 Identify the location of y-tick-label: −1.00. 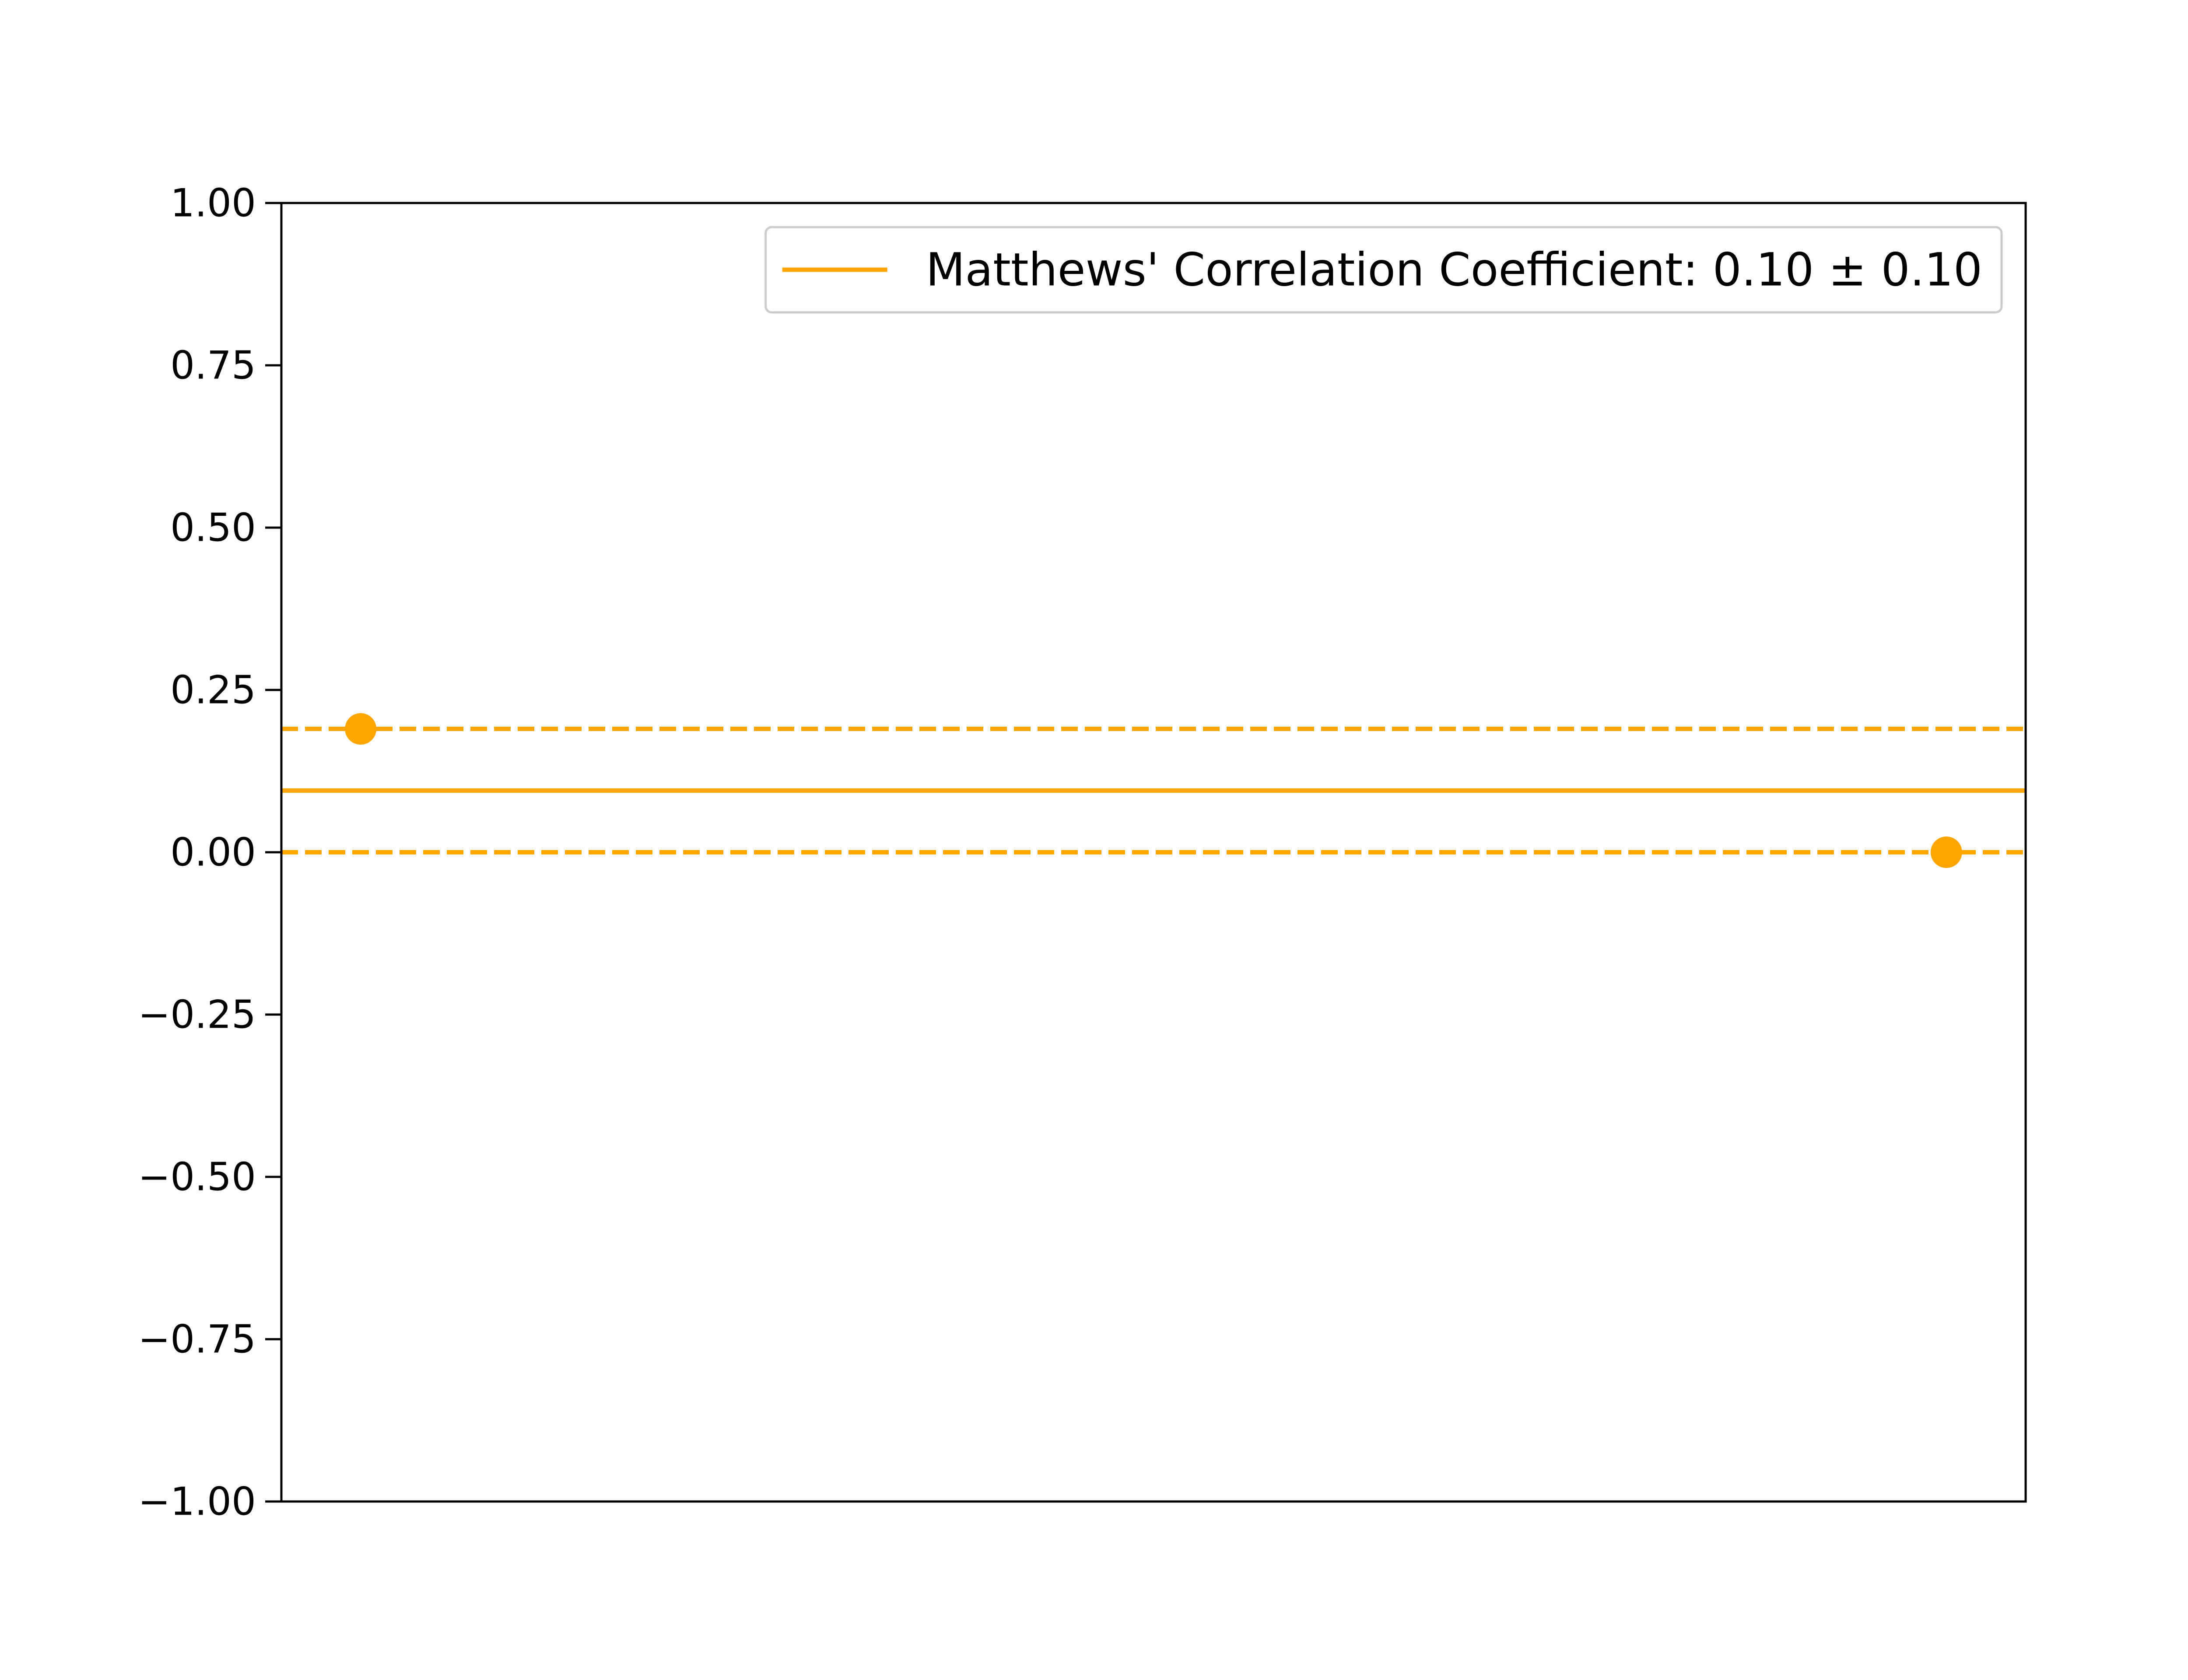
(197, 1501).